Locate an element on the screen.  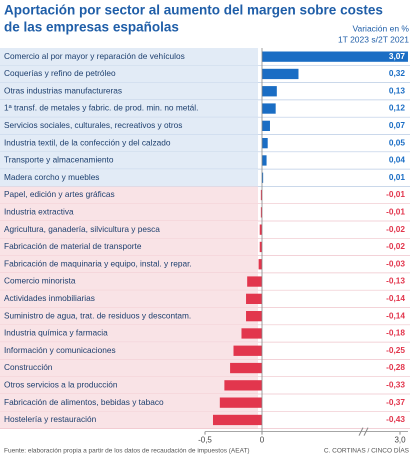
x-tick-label: 0 is located at coordinates (262, 440).